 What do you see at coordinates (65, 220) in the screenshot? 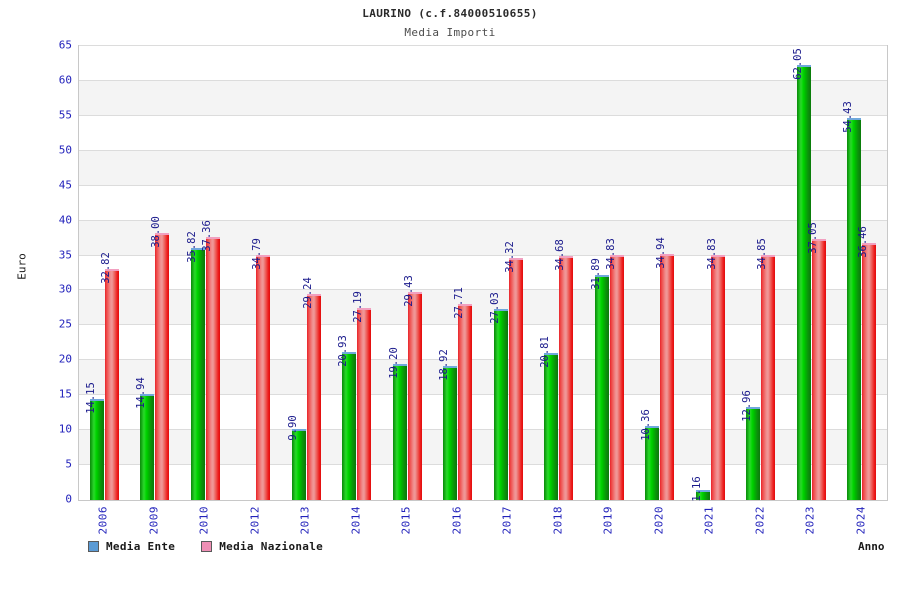
I see `y-axis-tick: 40` at bounding box center [65, 220].